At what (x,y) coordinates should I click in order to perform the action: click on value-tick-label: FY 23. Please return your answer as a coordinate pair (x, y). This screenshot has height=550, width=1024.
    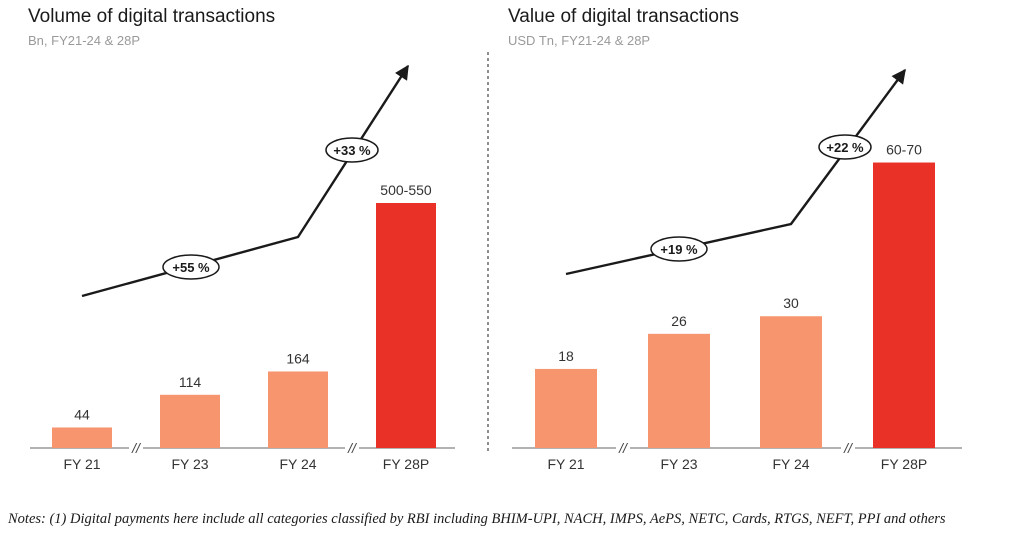
    Looking at the image, I should click on (678, 464).